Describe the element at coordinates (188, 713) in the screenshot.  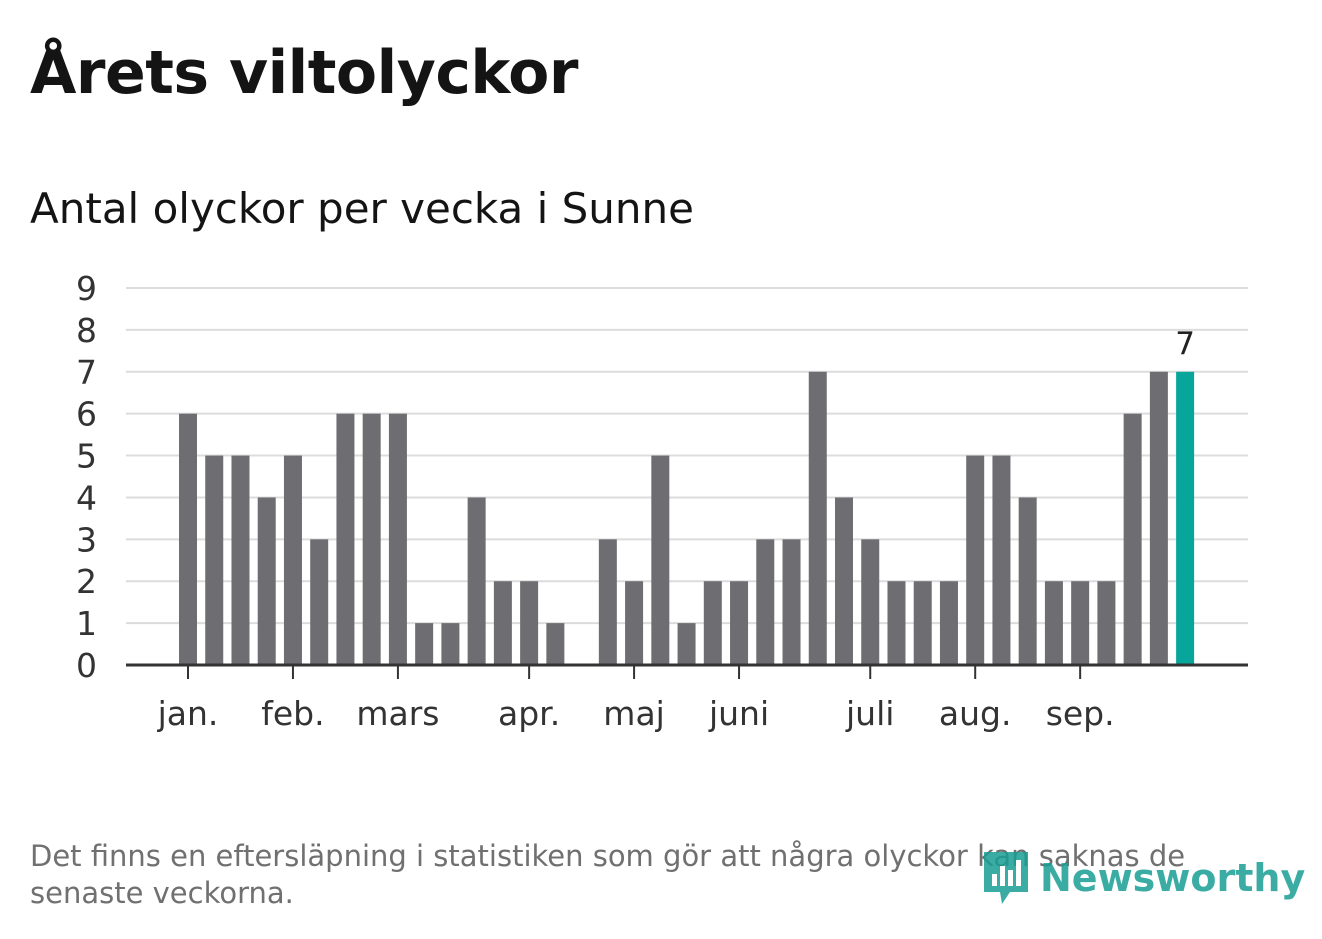
I see `x-tick-label: jan.` at that location.